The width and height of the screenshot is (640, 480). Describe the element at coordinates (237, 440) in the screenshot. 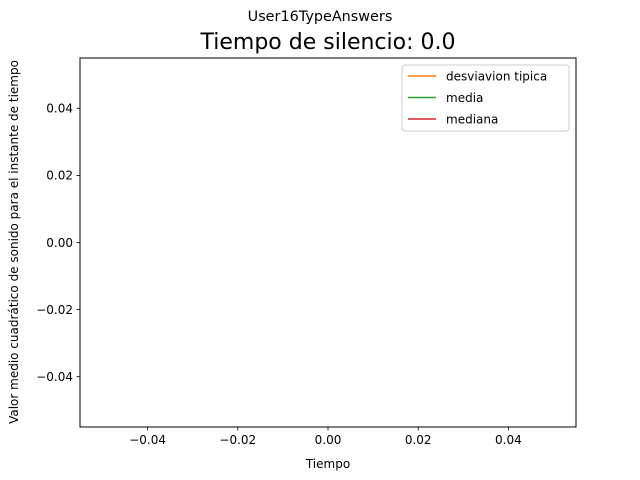

I see `x-tick-label: −0.02` at that location.